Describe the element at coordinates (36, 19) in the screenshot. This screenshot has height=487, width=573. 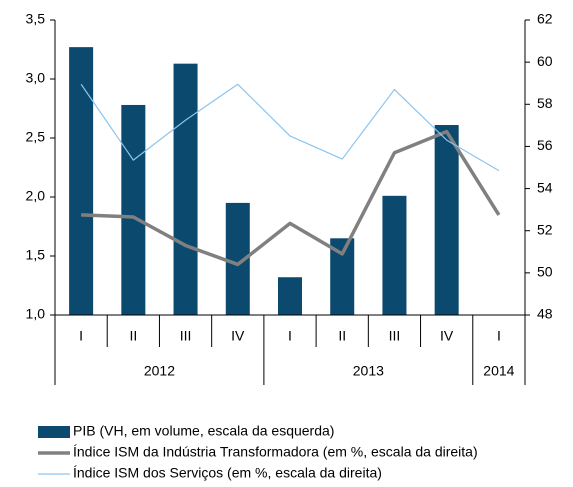
I see `y-tick-label: 3,5` at that location.